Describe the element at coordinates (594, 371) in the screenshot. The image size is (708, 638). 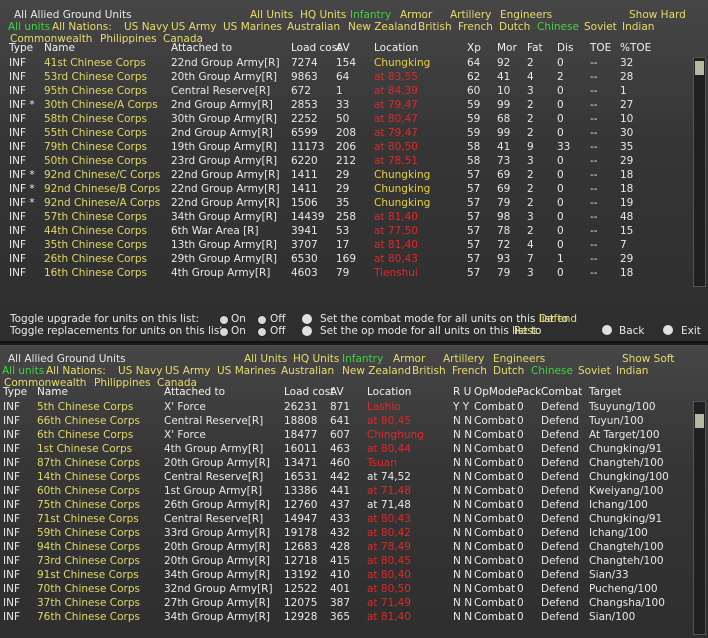
I see `nation-filter: Soviet` at that location.